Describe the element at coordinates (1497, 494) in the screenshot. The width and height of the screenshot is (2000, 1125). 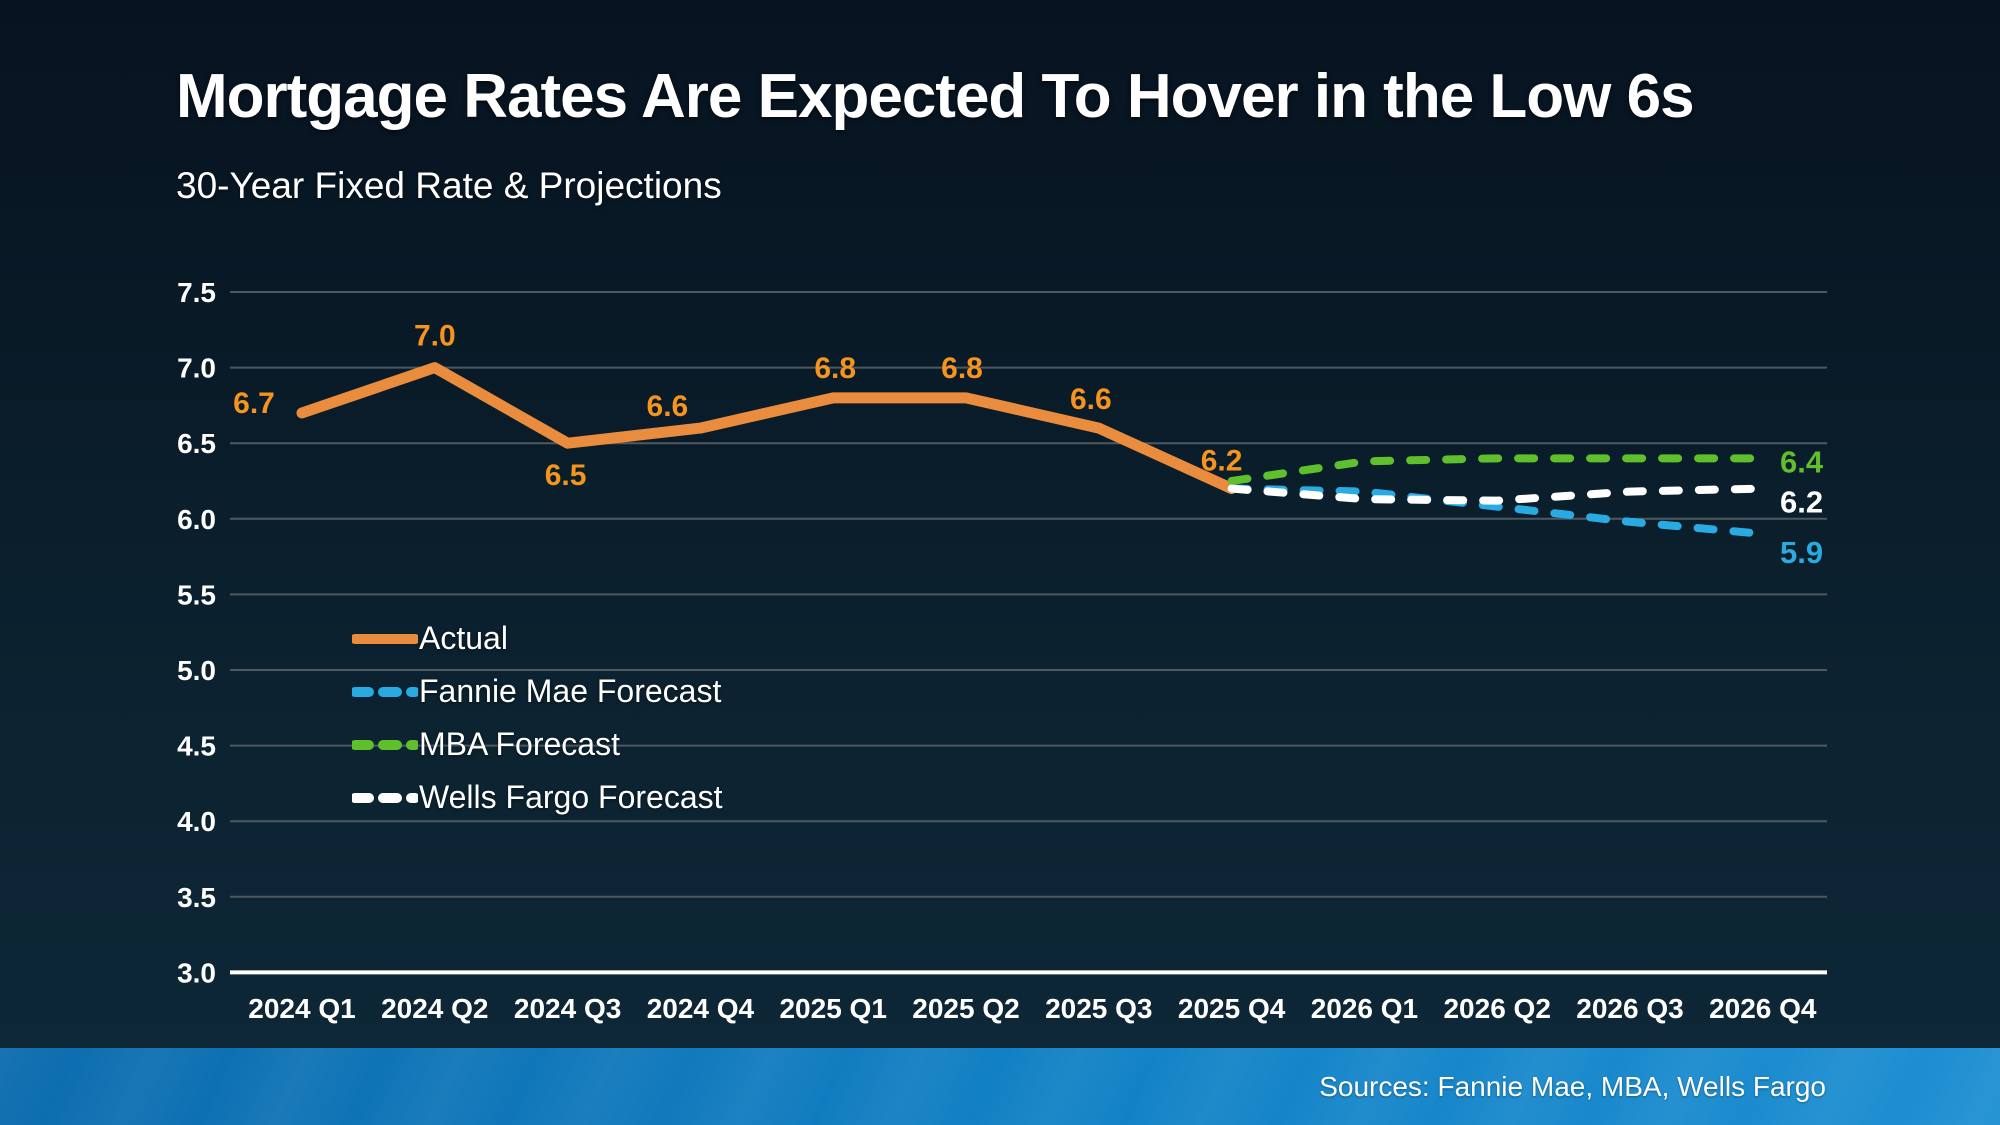
I see `series-line-wells-fargo-forecast` at that location.